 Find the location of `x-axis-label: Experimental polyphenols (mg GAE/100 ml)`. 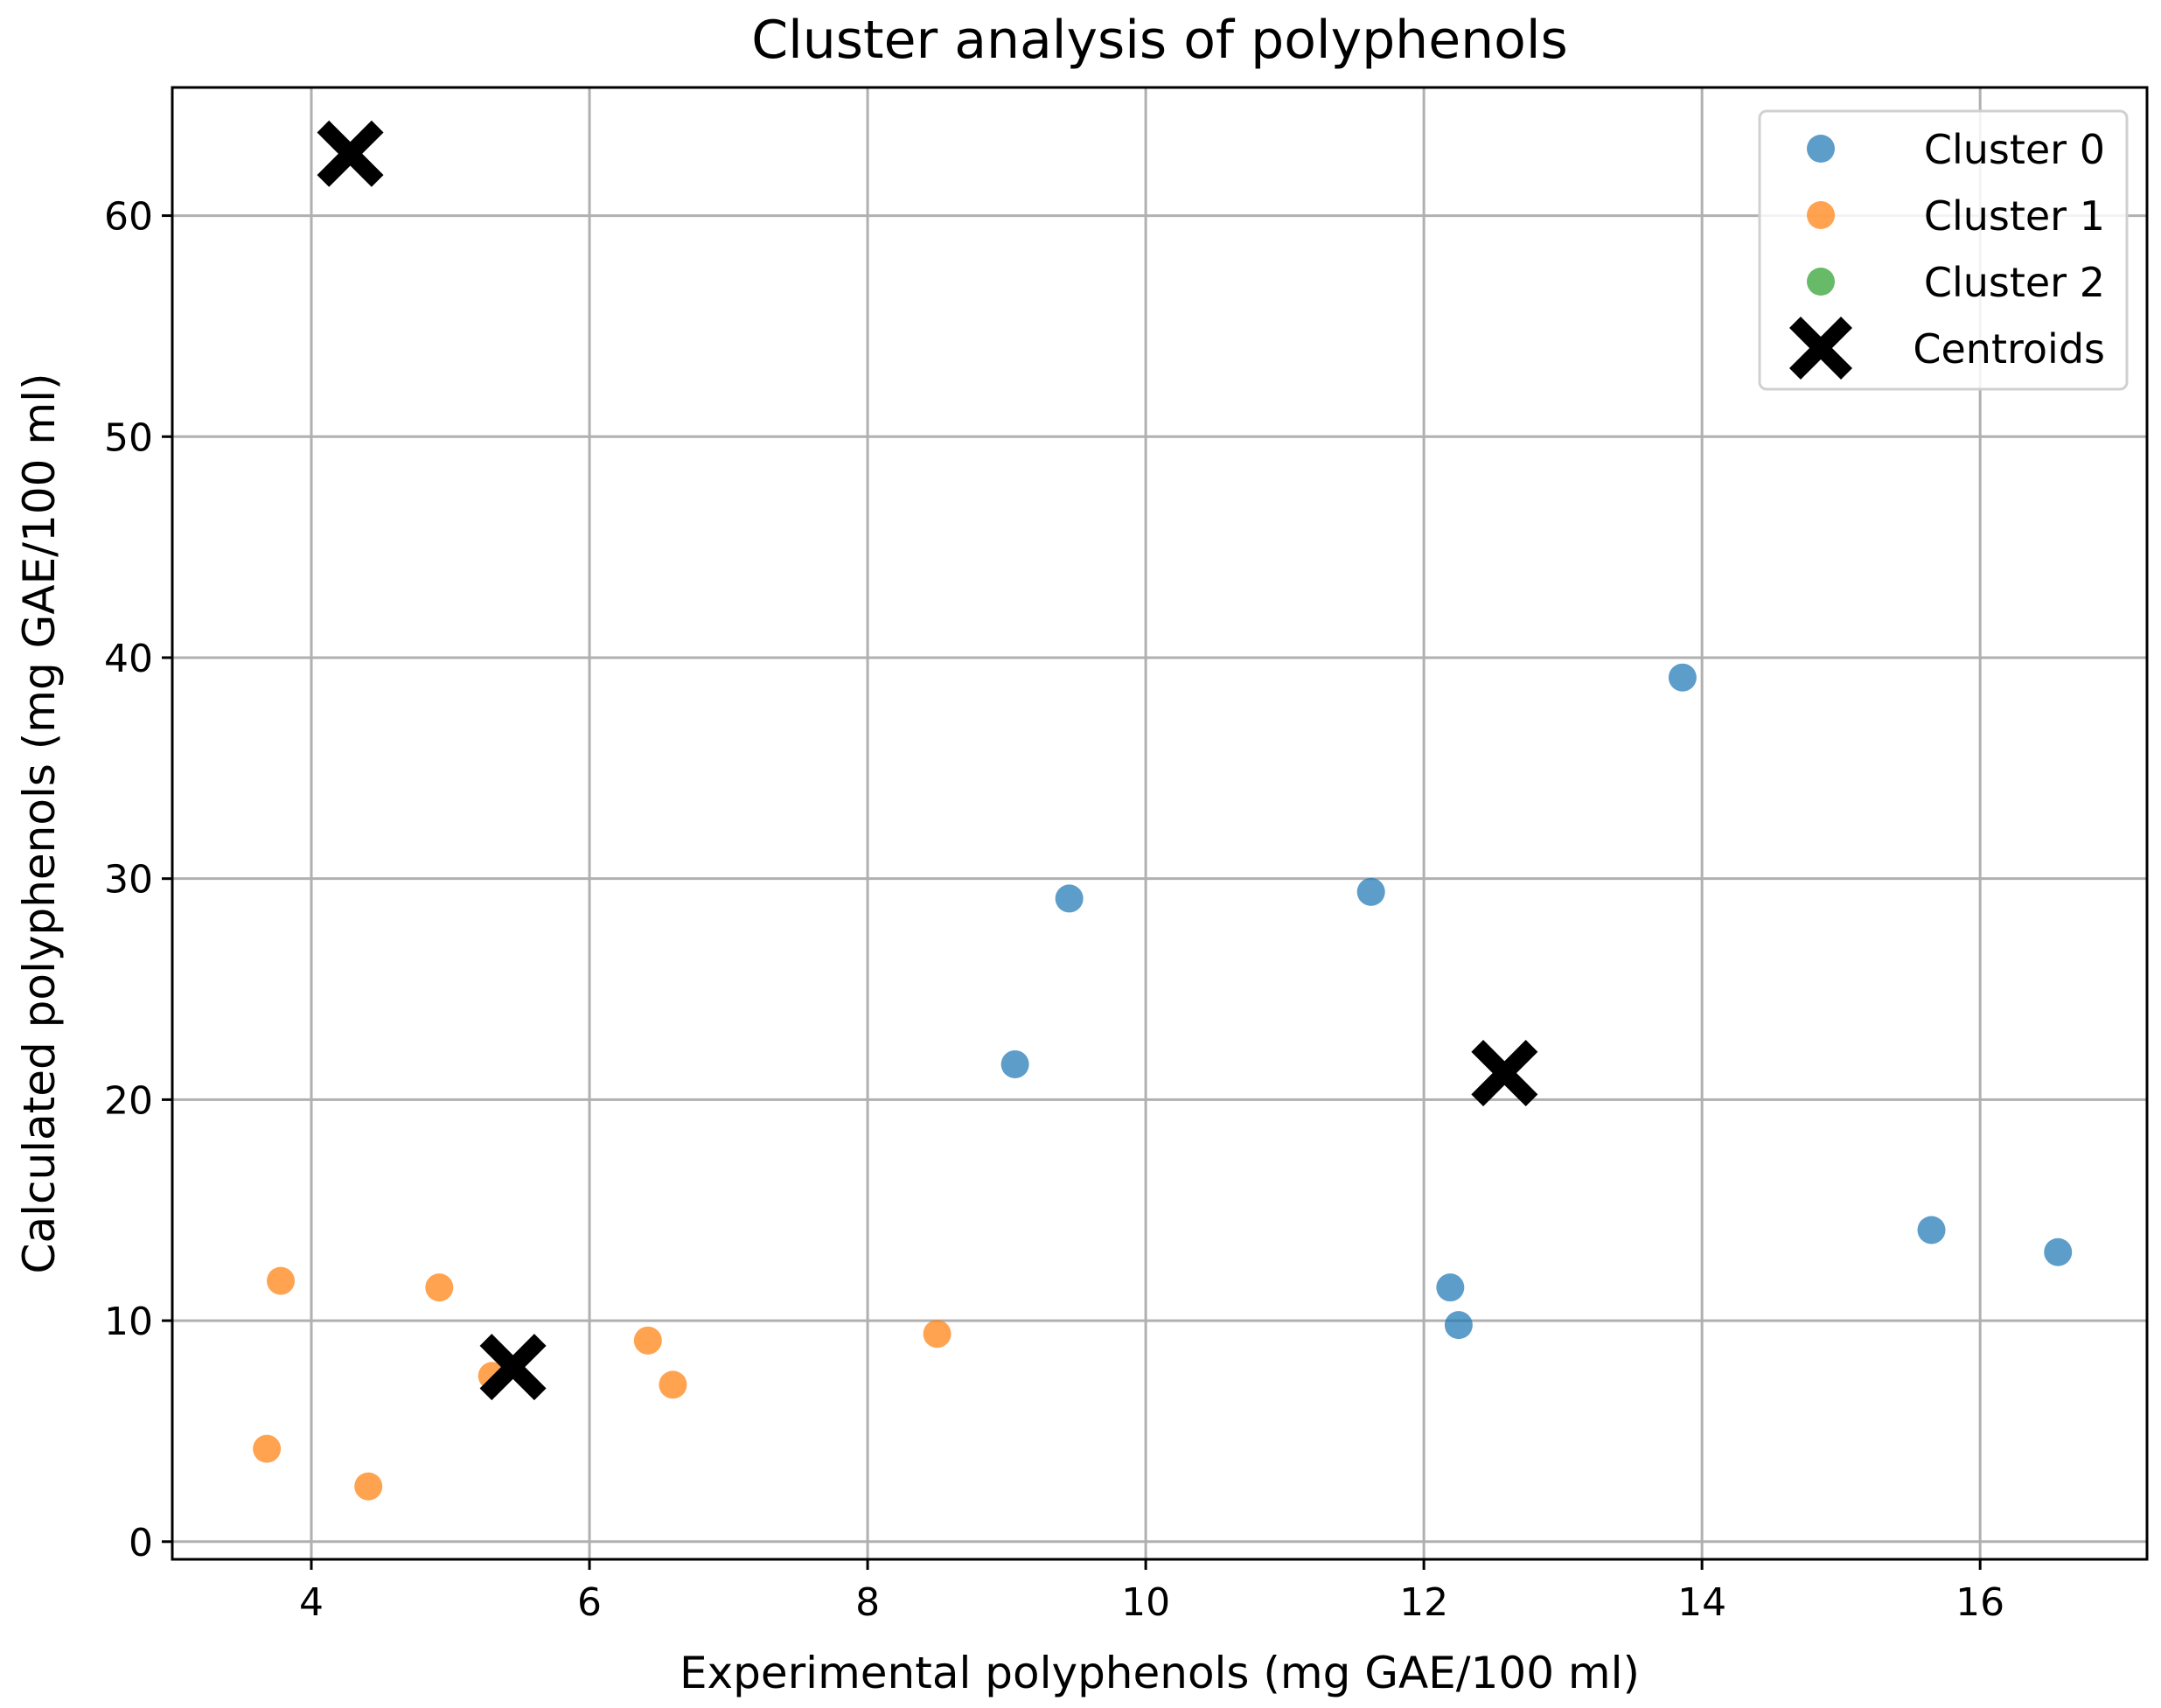

x-axis-label: Experimental polyphenols (mg GAE/100 ml) is located at coordinates (1160, 1673).